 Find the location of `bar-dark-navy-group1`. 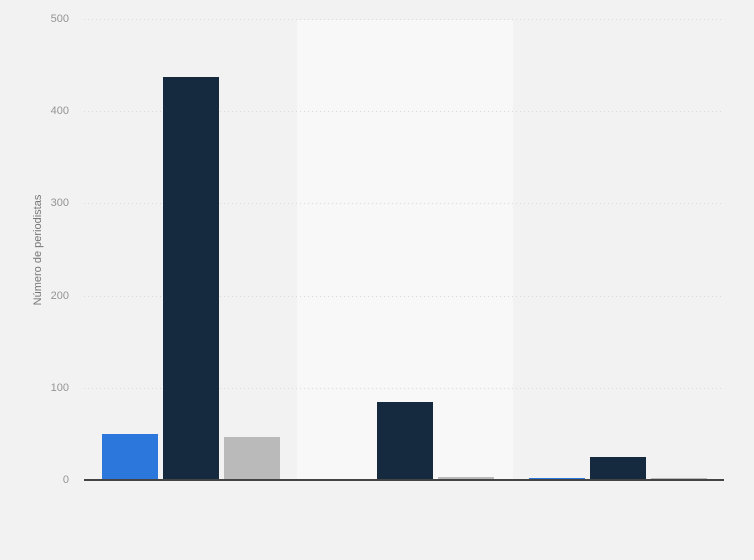

bar-dark-navy-group1 is located at coordinates (191, 278).